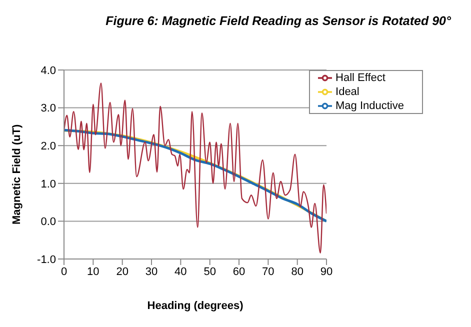  What do you see at coordinates (180, 272) in the screenshot?
I see `x-tick-label: 40` at bounding box center [180, 272].